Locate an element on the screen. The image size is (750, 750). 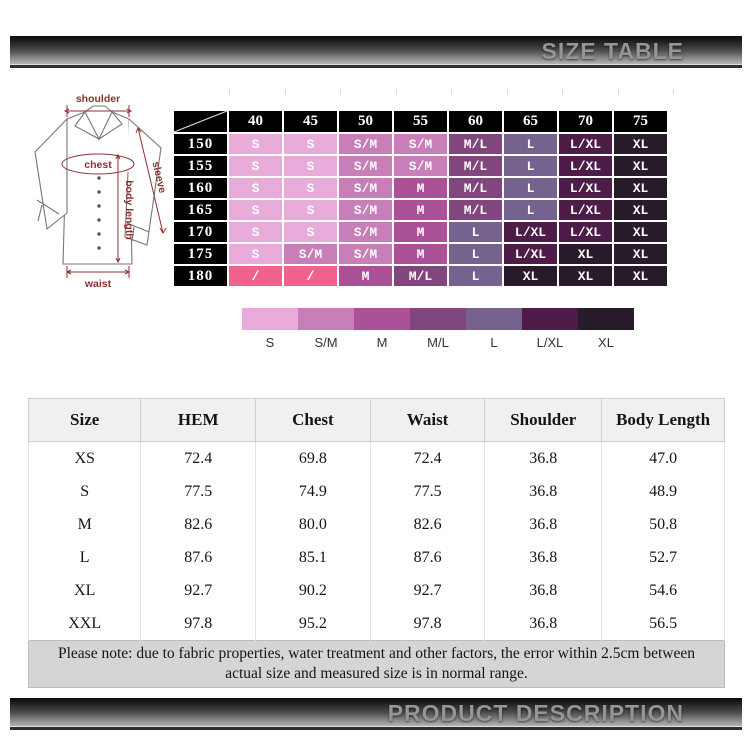
measure-row: M 82.6 80.0 82.6 36.8 50.8 is located at coordinates (376, 524).